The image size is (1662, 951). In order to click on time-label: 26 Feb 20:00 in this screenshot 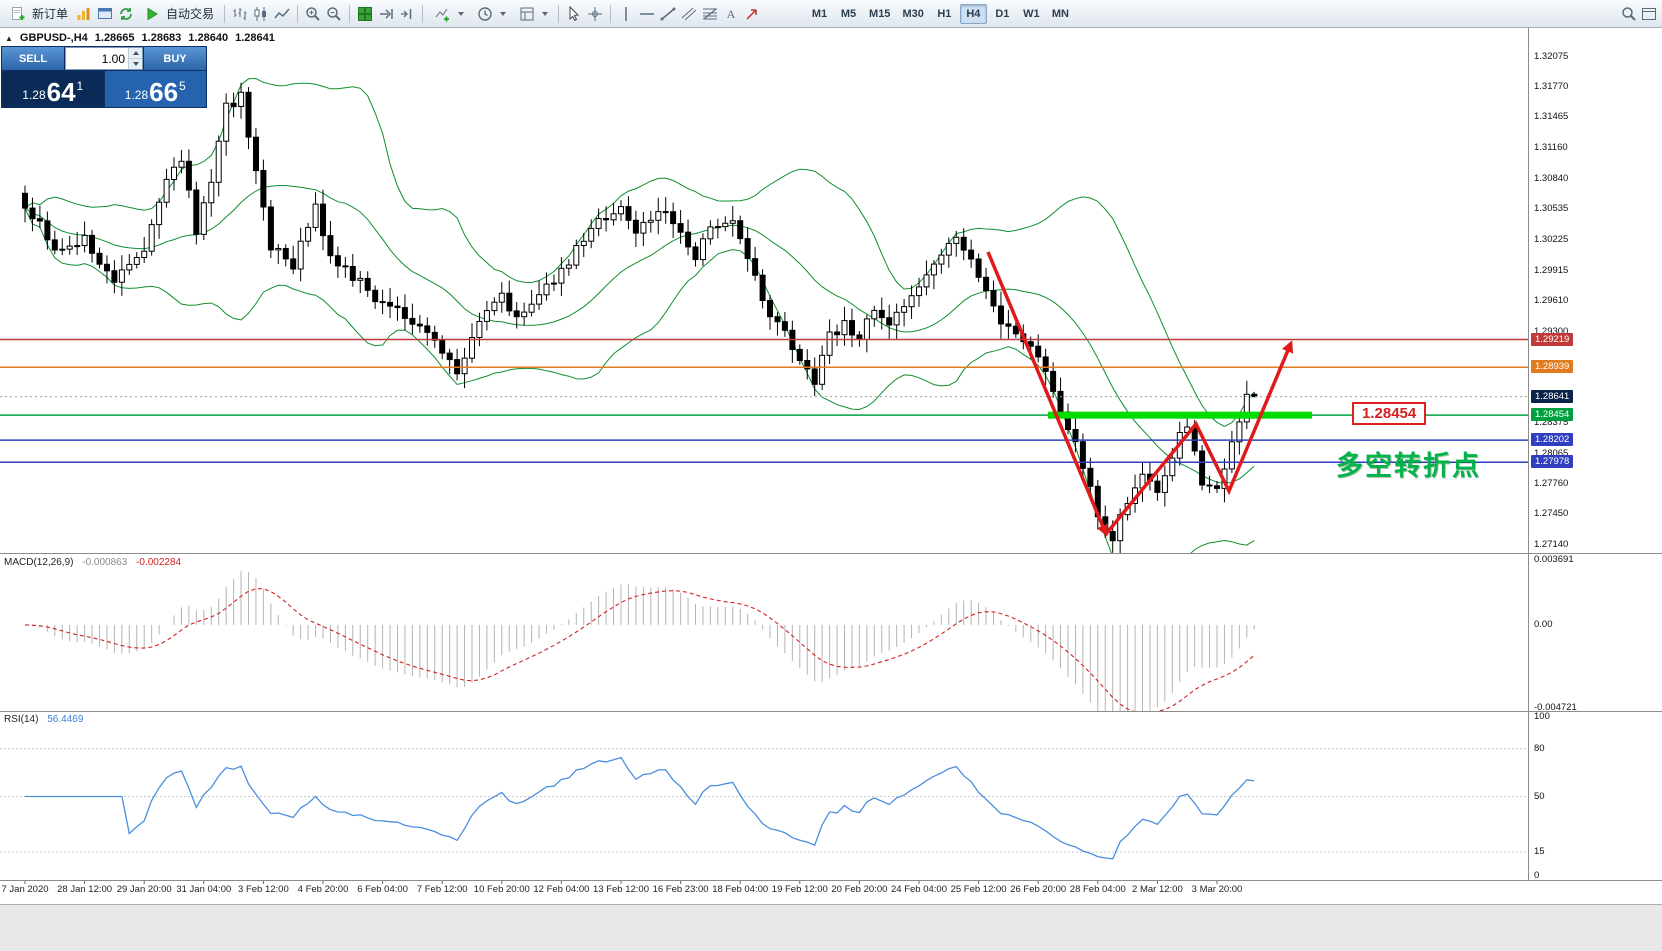, I will do `click(1038, 889)`.